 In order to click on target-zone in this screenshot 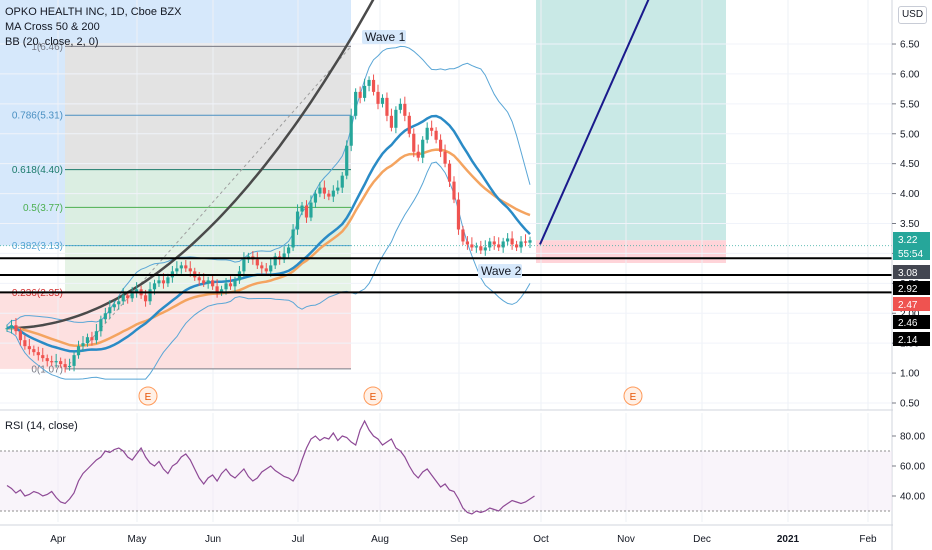, I will do `click(631, 120)`.